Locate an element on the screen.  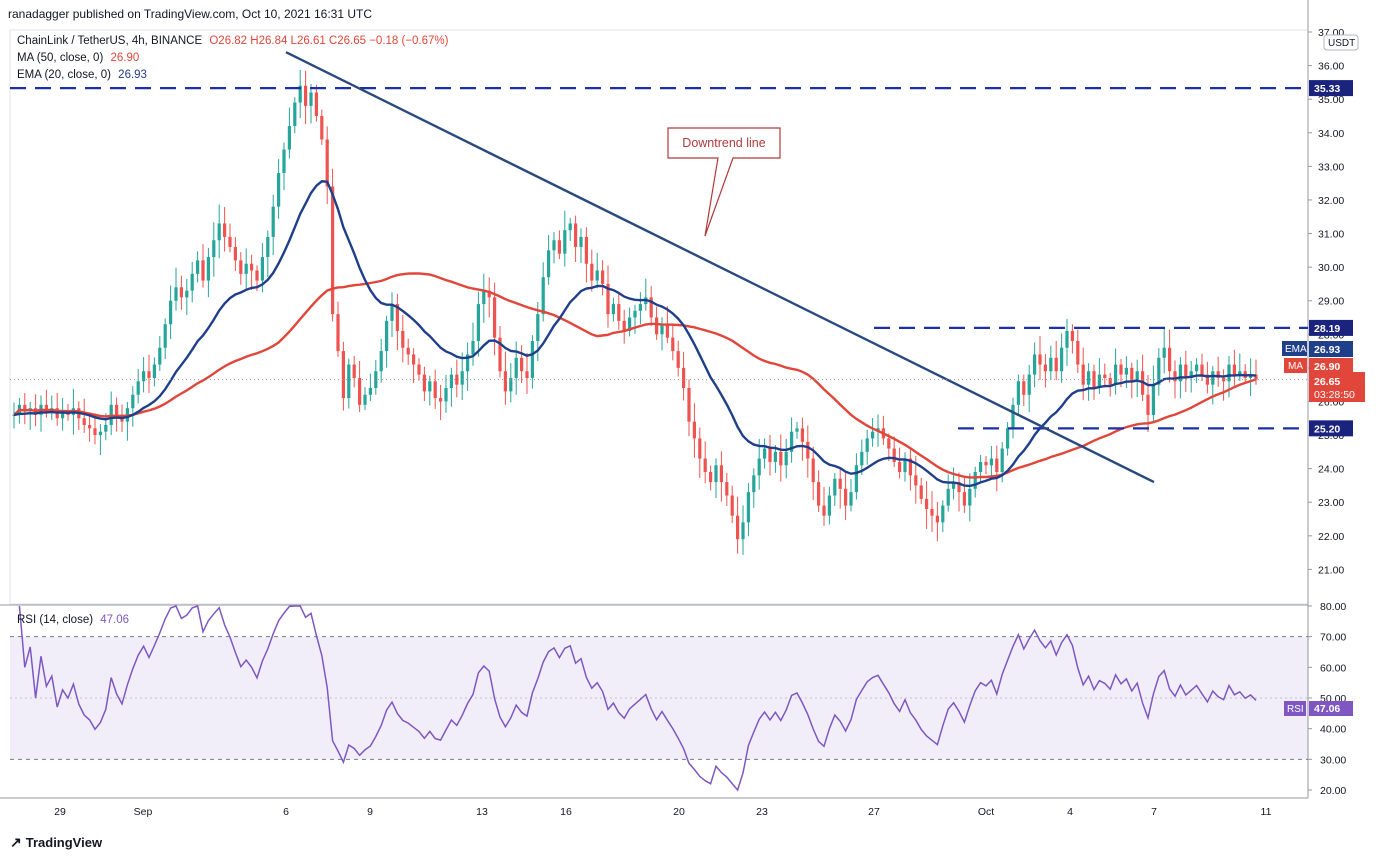
tradingview-logo-icon: ↗ is located at coordinates (16, 842).